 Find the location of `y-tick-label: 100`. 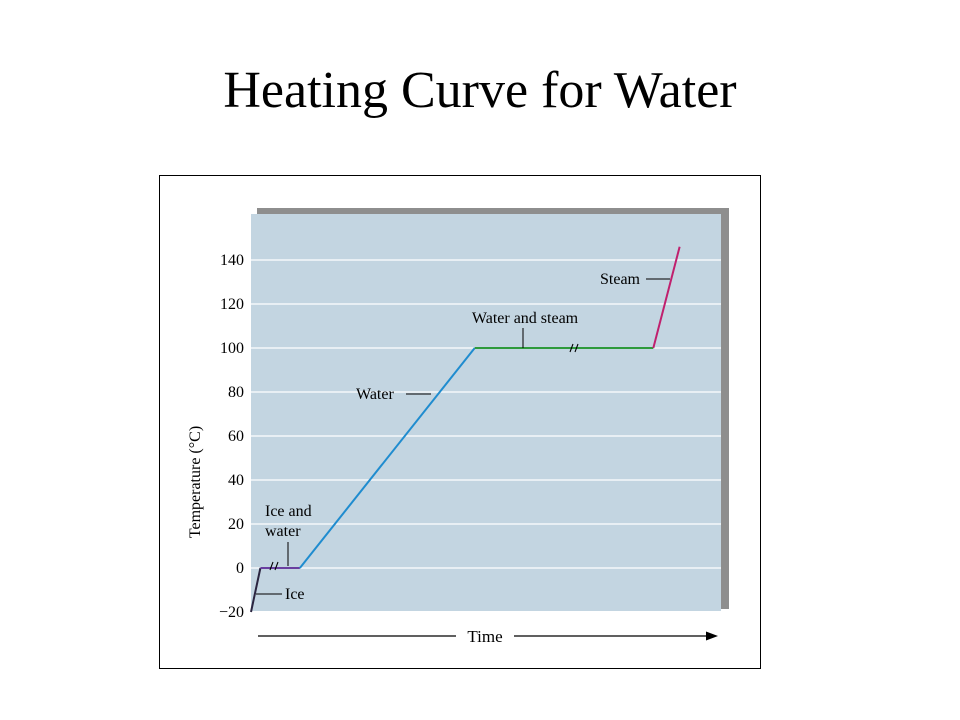

y-tick-label: 100 is located at coordinates (232, 348).